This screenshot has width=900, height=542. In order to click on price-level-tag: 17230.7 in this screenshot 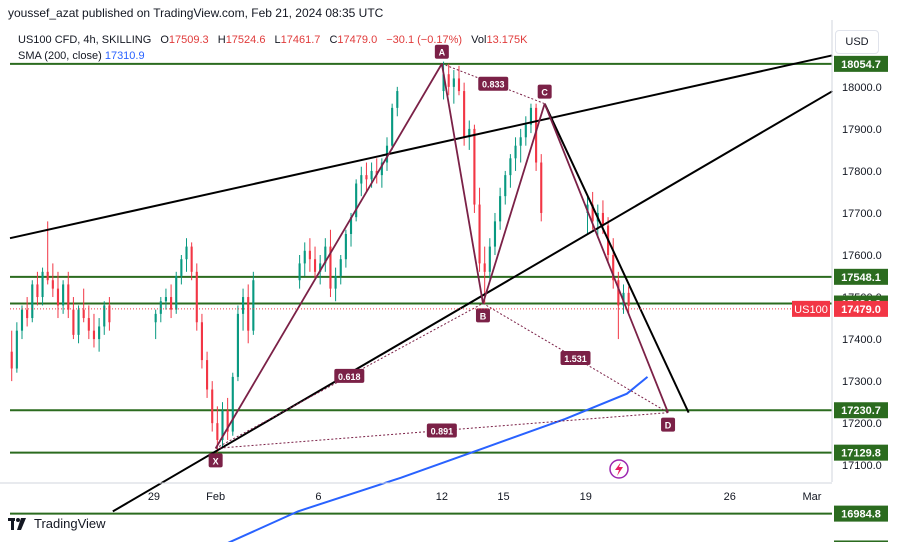, I will do `click(861, 410)`.